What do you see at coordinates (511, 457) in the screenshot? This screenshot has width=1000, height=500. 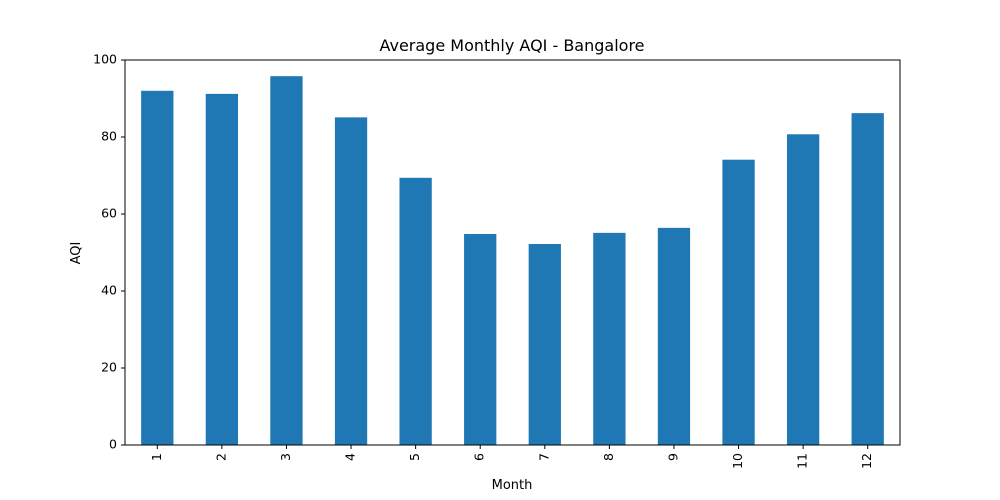 I see `x-axis-ticks: 1 2 3 4 5 6 7 8 9 10 11 12` at bounding box center [511, 457].